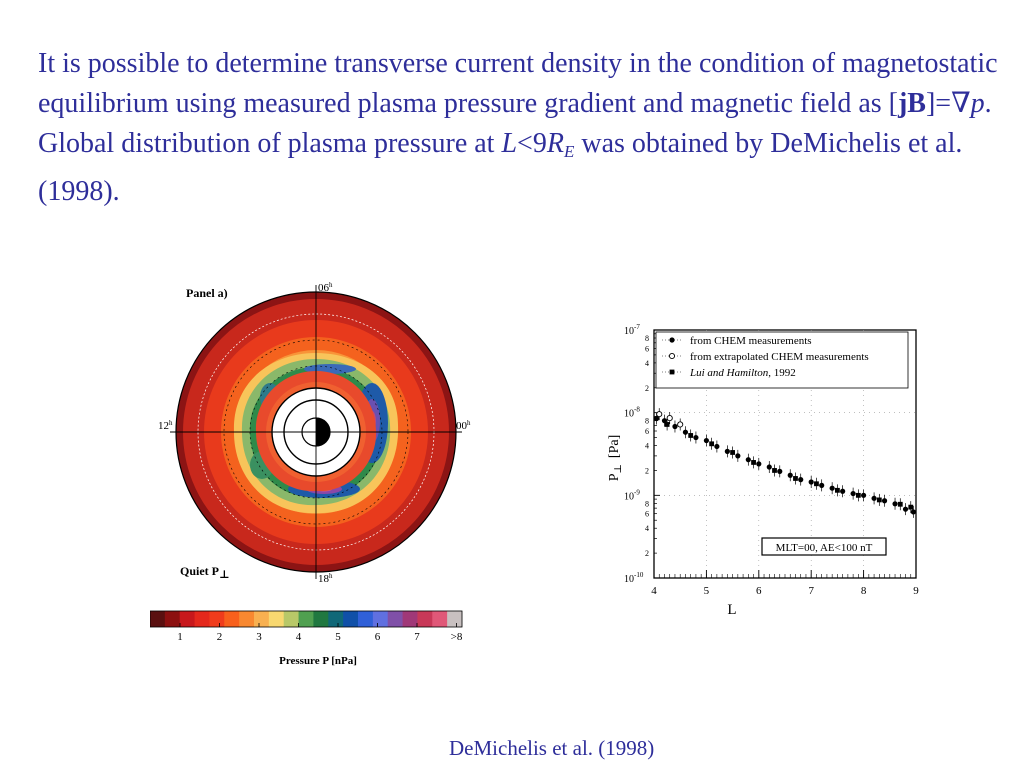 The image size is (1024, 768). I want to click on nabla-symbol: ∇, so click(961, 103).